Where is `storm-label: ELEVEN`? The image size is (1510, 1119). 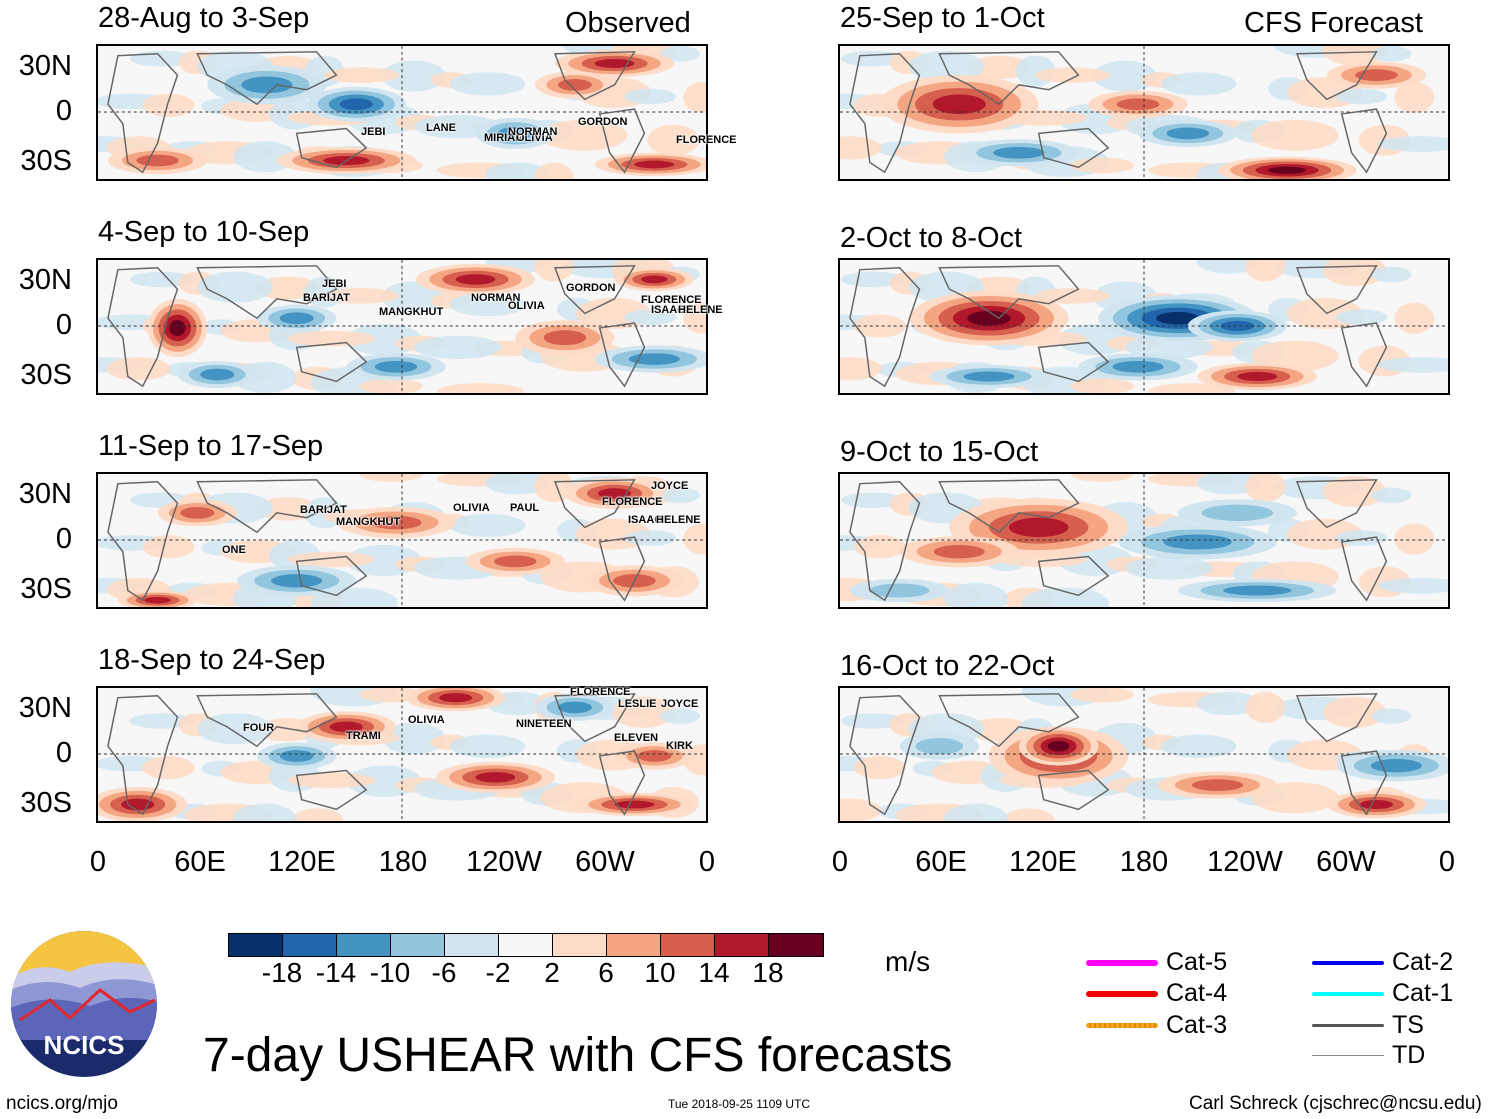
storm-label: ELEVEN is located at coordinates (636, 738).